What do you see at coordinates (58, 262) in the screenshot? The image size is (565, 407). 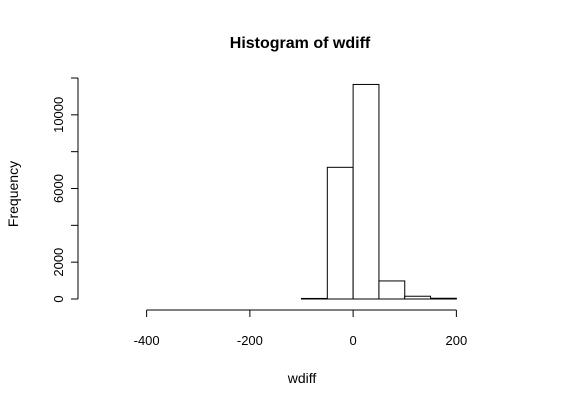 I see `y-tick-label: 2000` at bounding box center [58, 262].